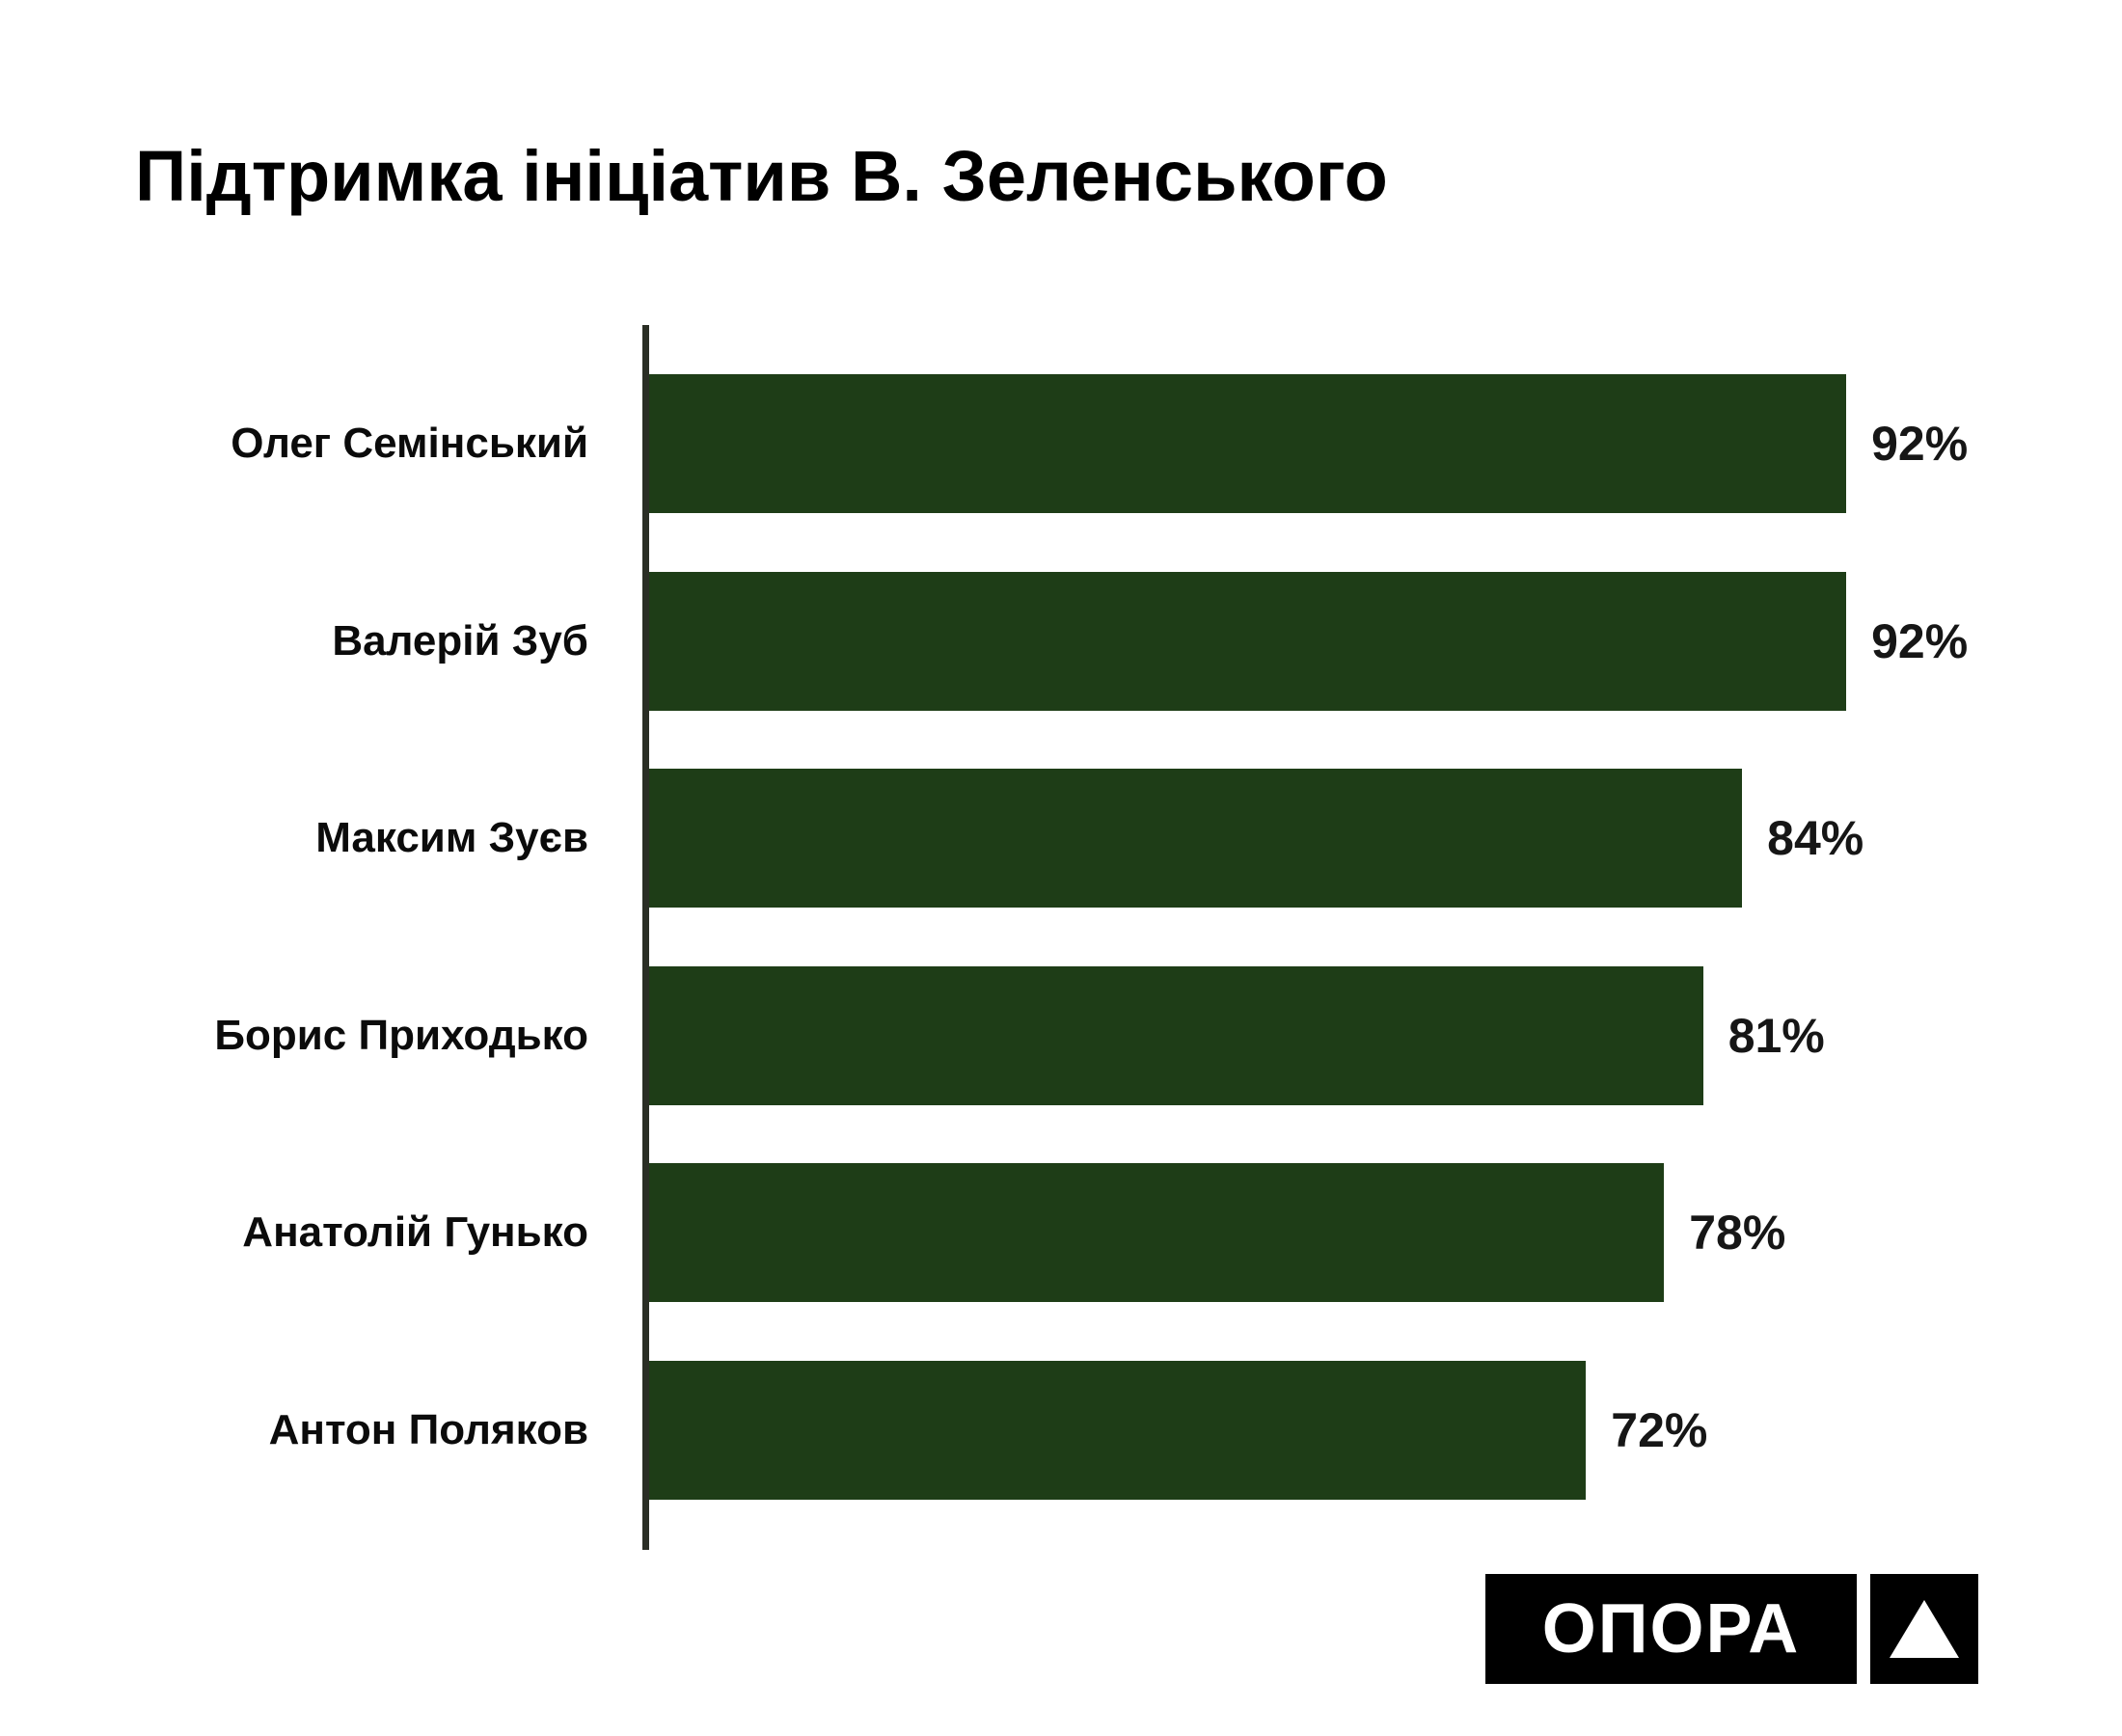  What do you see at coordinates (460, 640) in the screenshot?
I see `category-label: Валерій Зуб` at bounding box center [460, 640].